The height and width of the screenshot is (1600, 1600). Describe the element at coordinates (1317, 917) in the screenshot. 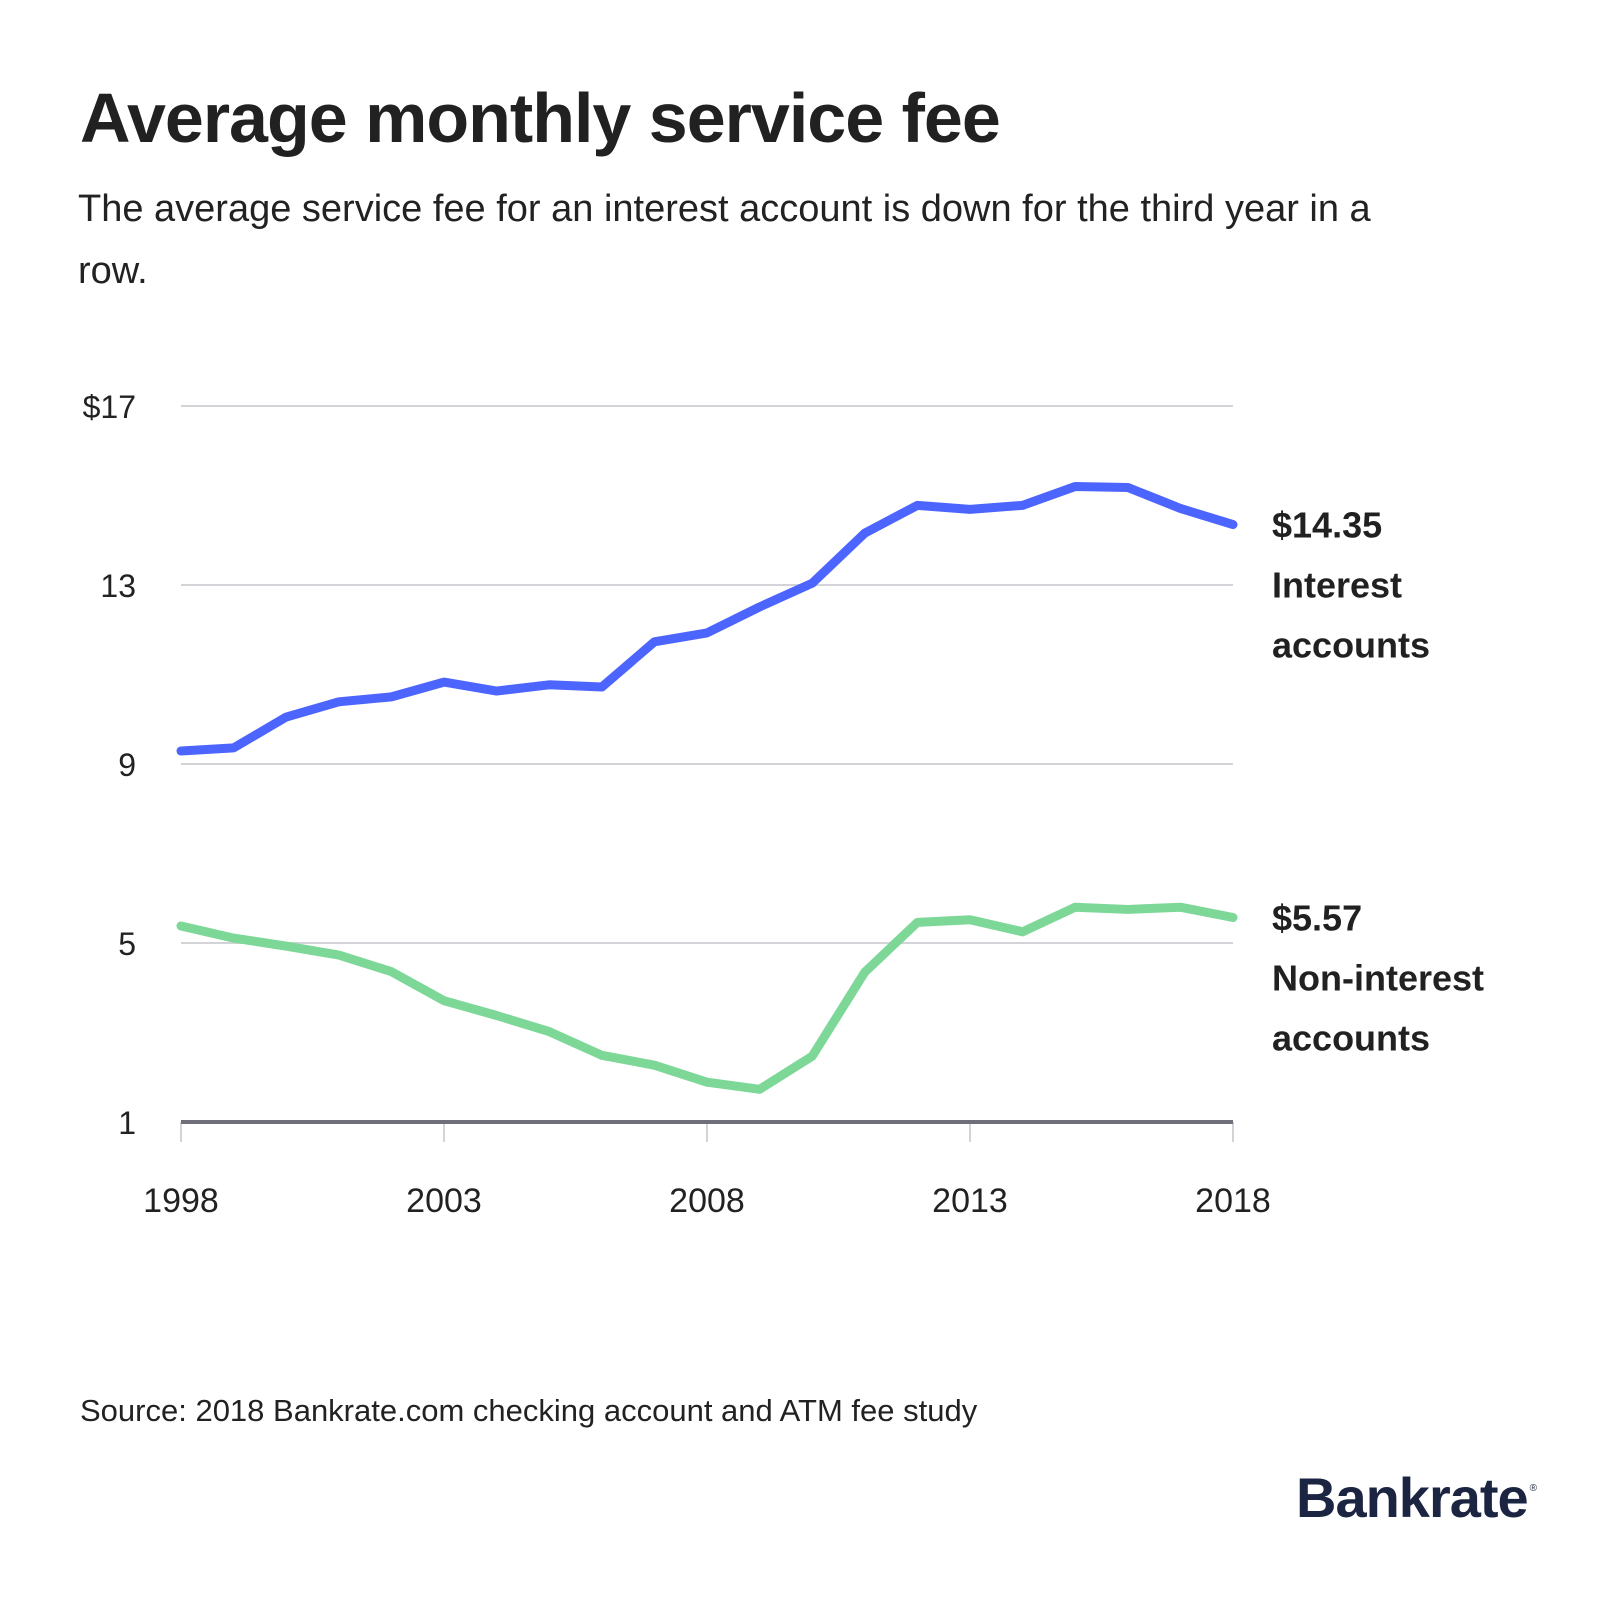

I see `end-value-label: $5.57` at that location.